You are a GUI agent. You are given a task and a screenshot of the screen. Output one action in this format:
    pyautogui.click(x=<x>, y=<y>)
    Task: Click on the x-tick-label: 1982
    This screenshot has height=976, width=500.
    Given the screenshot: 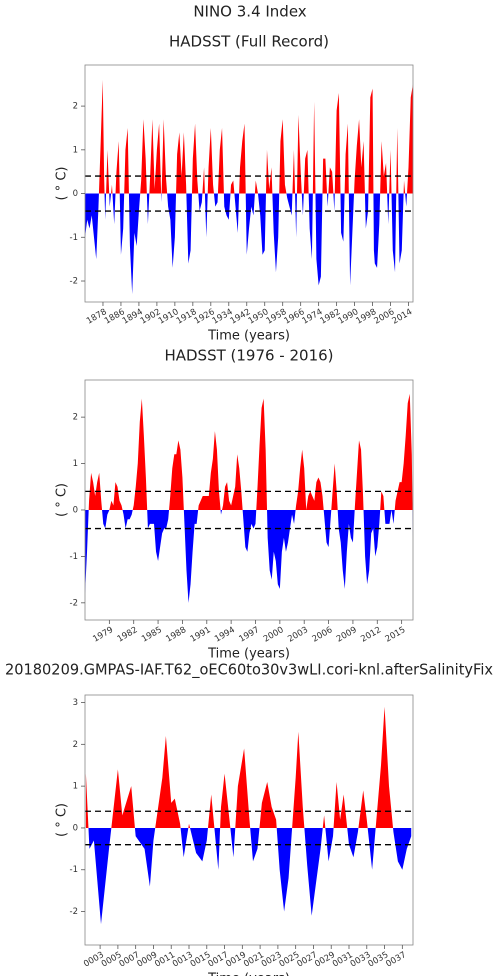 What is the action you would take?
    pyautogui.click(x=128, y=634)
    